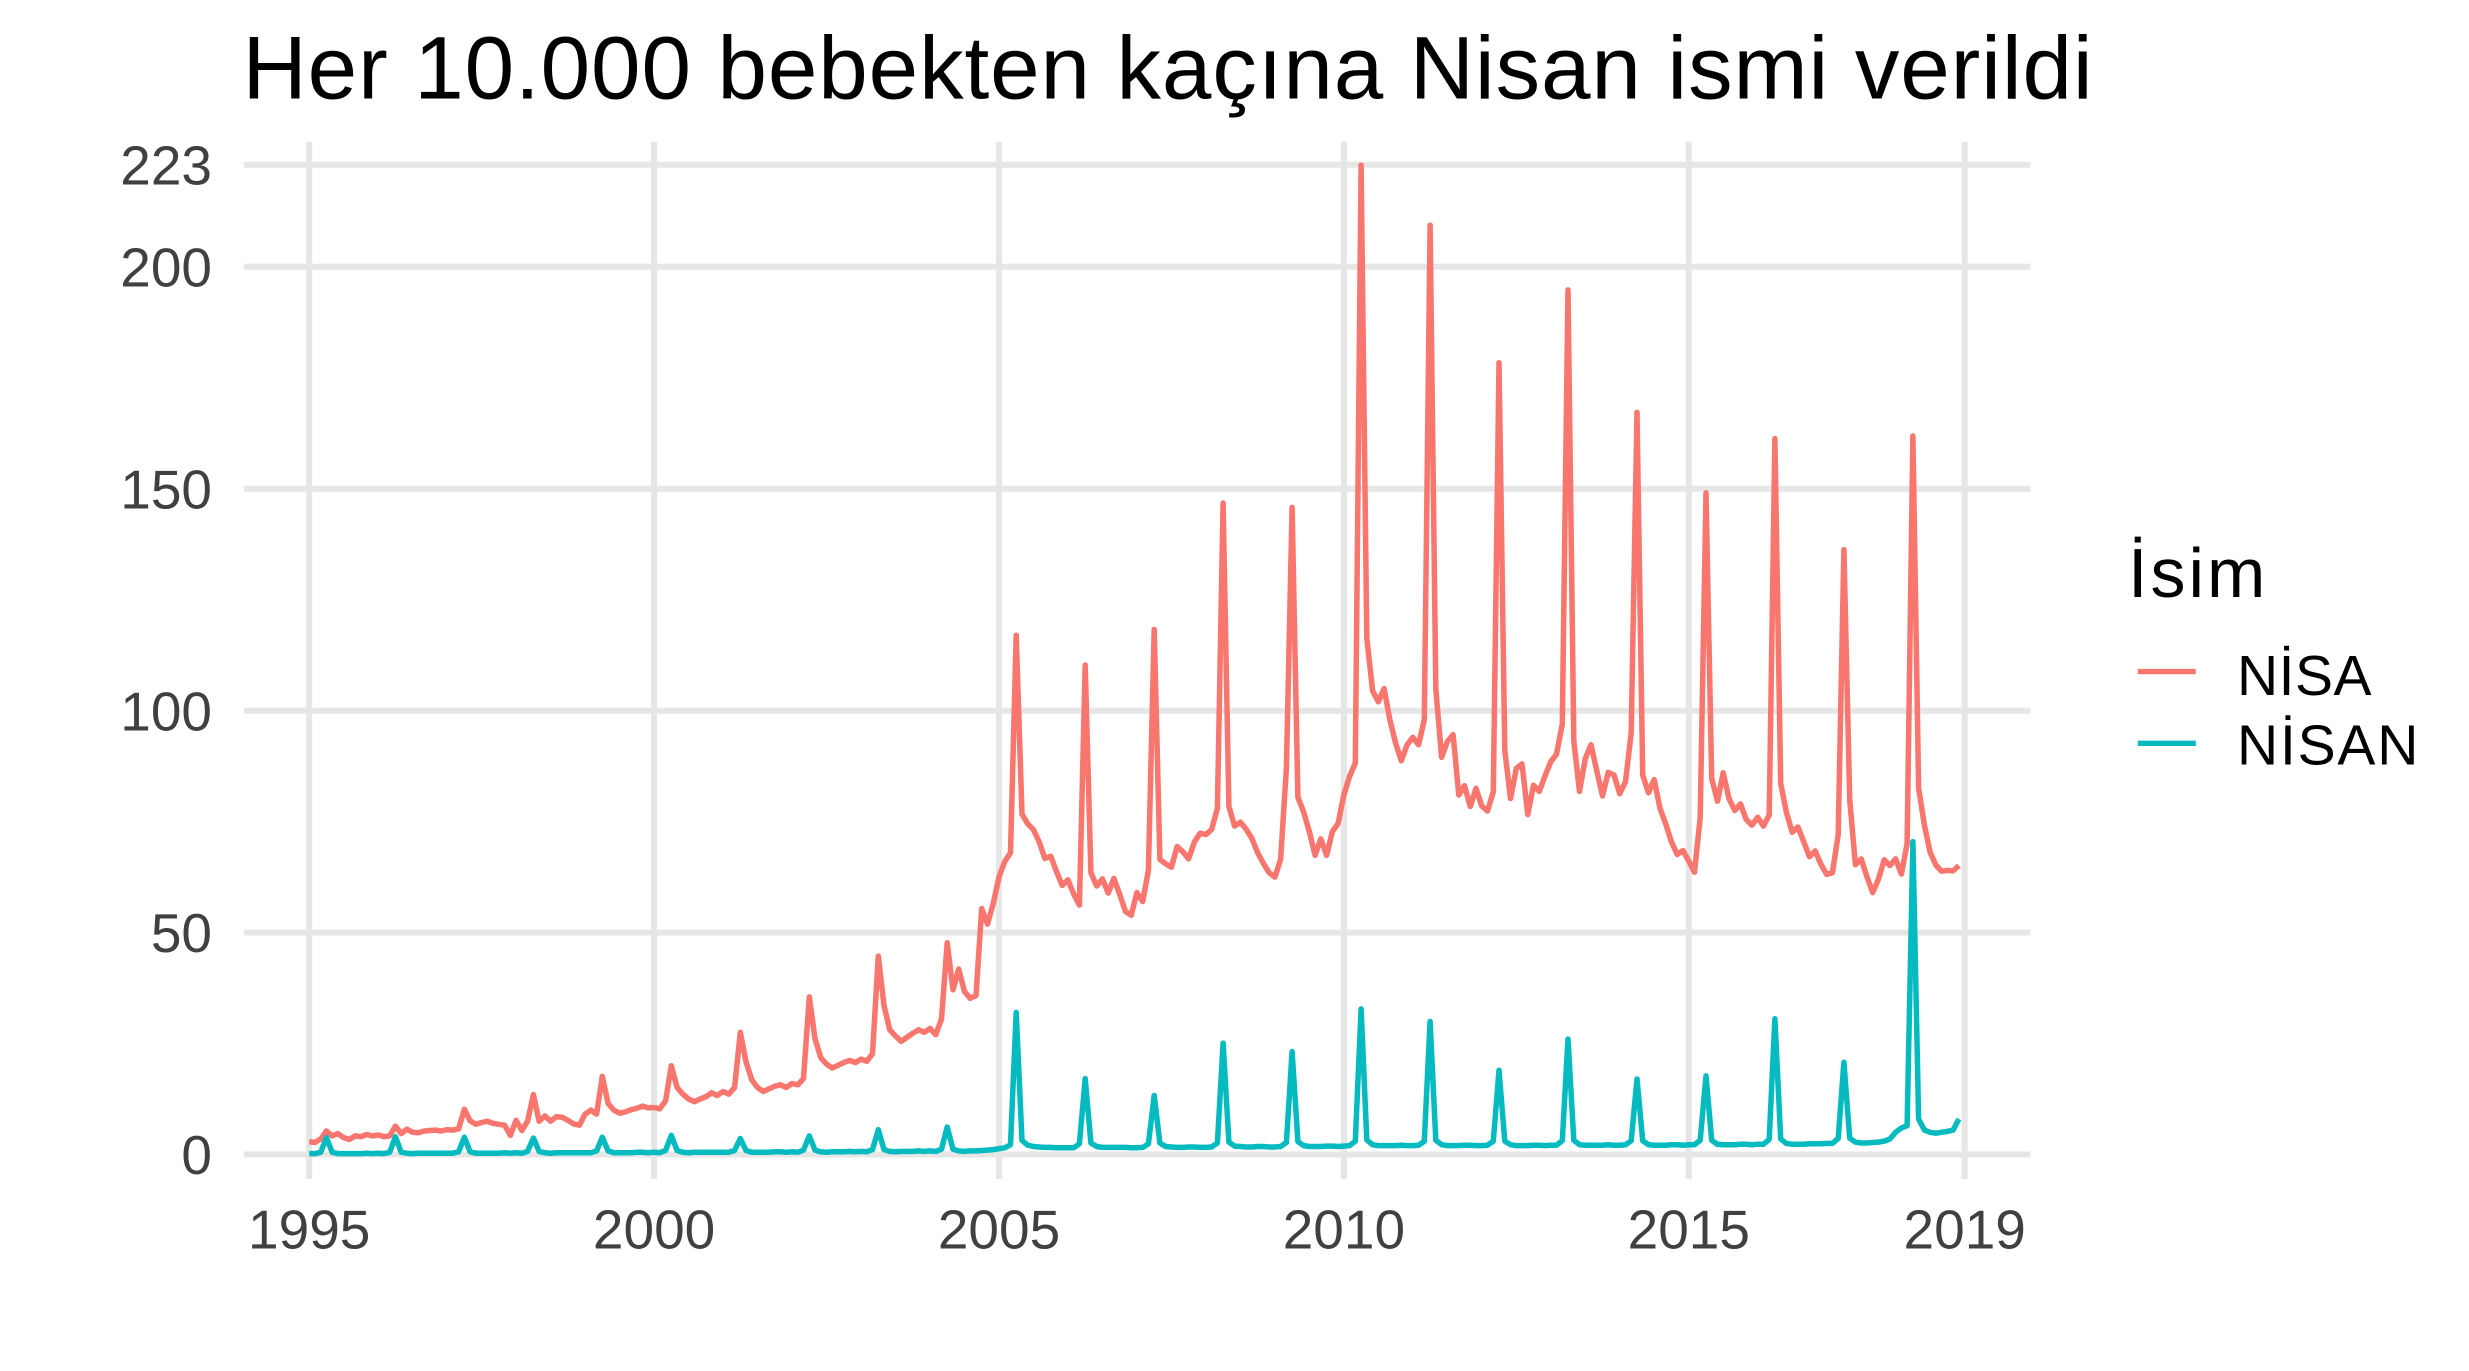  What do you see at coordinates (166, 489) in the screenshot?
I see `svg-text: 150` at bounding box center [166, 489].